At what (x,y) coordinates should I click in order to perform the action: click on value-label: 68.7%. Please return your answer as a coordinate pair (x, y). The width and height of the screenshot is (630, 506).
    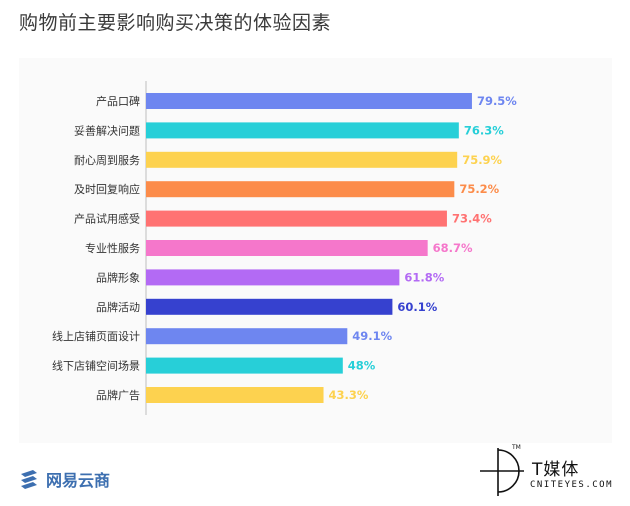
    Looking at the image, I should click on (453, 248).